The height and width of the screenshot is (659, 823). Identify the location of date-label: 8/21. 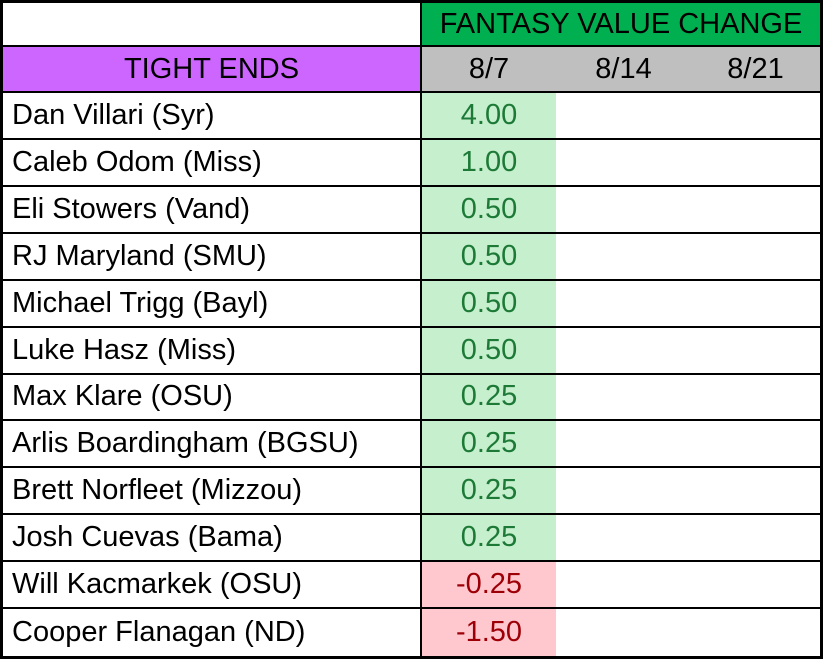
(755, 68).